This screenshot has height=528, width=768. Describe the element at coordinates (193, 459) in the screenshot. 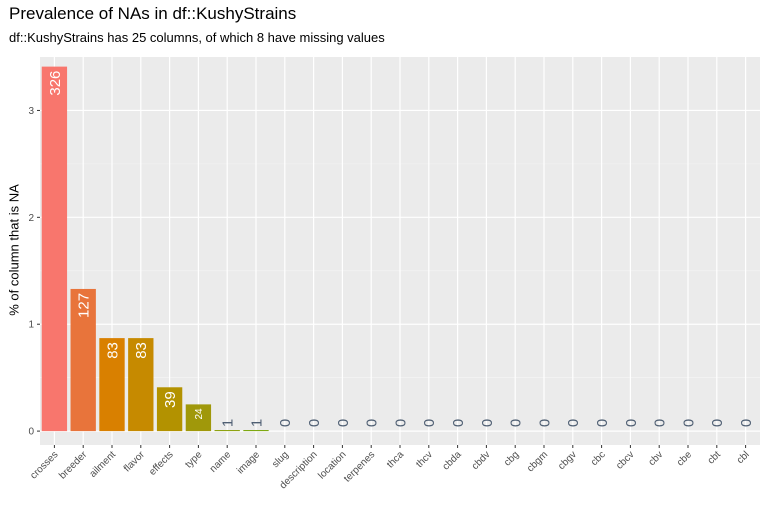

I see `x-tick-label: type` at that location.